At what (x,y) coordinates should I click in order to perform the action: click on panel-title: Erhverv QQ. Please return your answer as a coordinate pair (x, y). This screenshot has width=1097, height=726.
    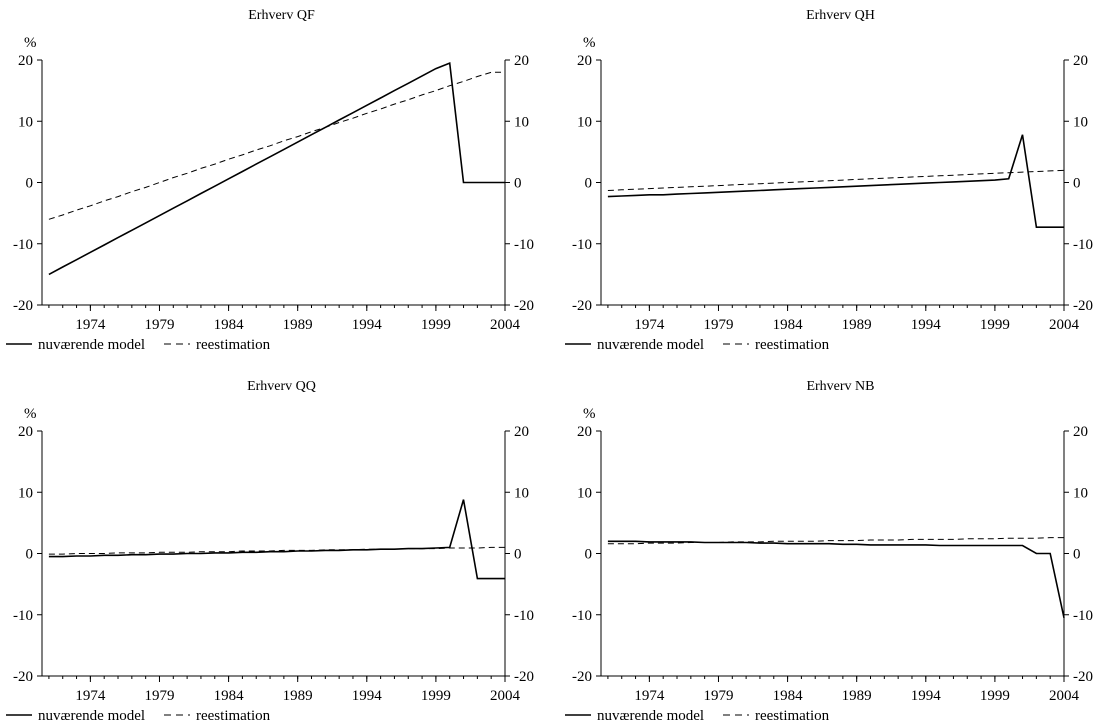
    Looking at the image, I should click on (281, 386).